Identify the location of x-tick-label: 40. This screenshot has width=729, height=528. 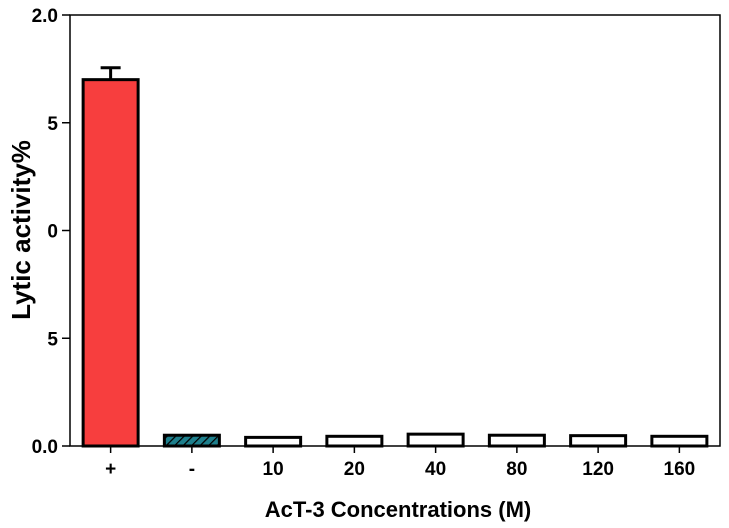
(435, 469).